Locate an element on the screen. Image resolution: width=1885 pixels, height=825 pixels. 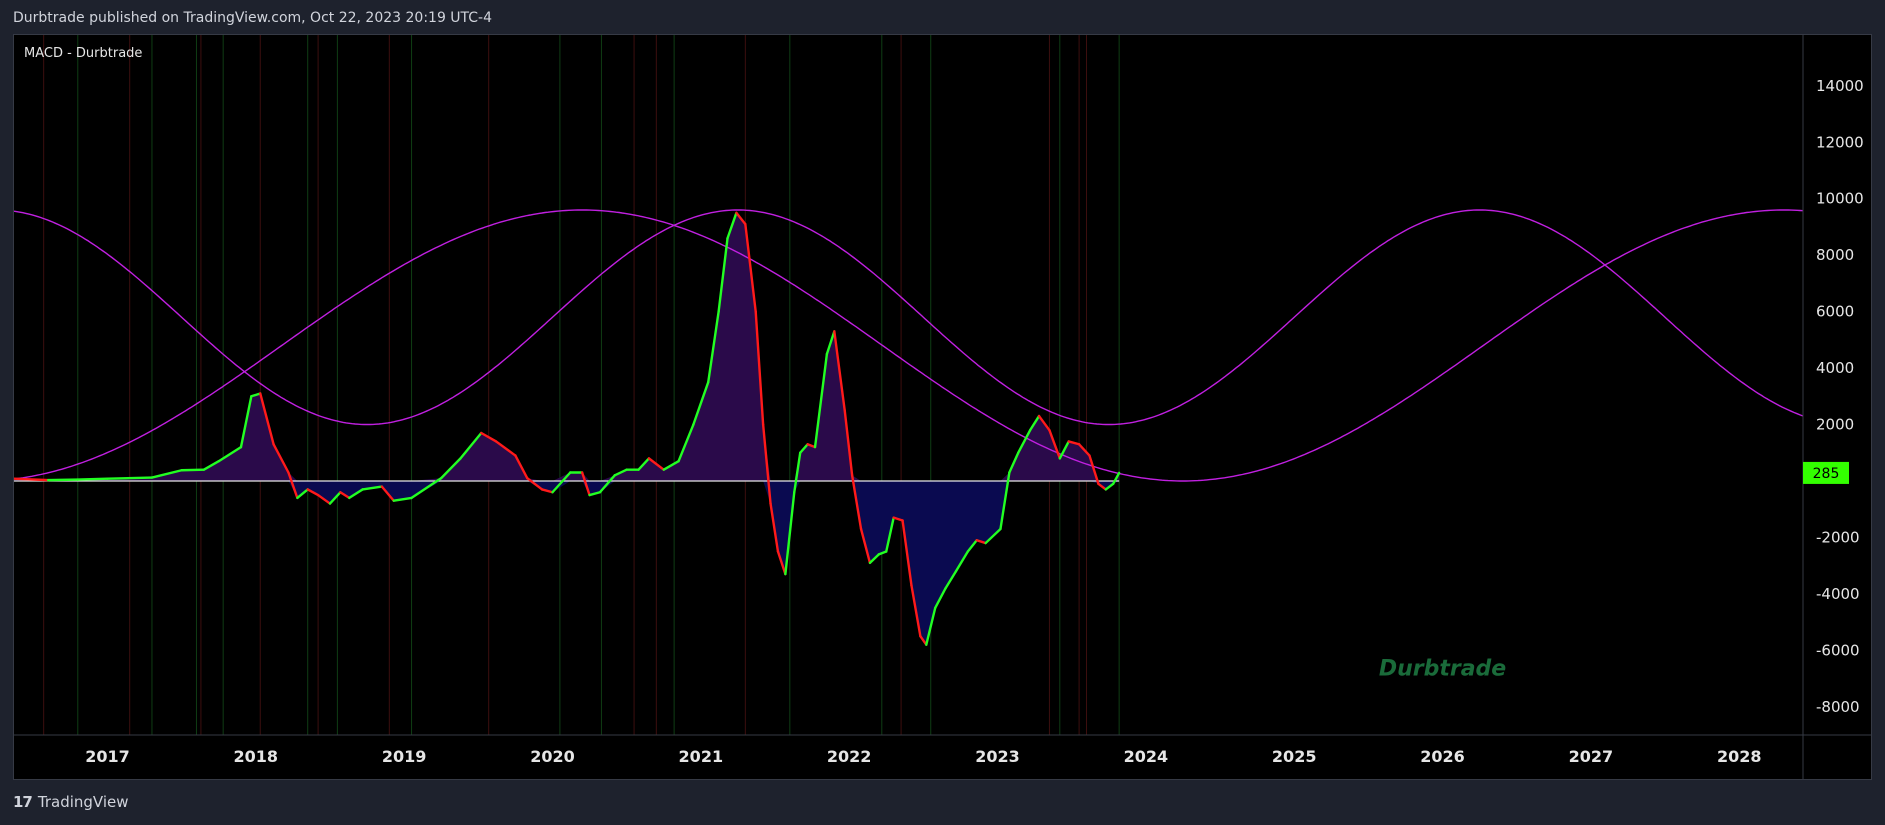
y-tick-label: 10000 is located at coordinates (1840, 199).